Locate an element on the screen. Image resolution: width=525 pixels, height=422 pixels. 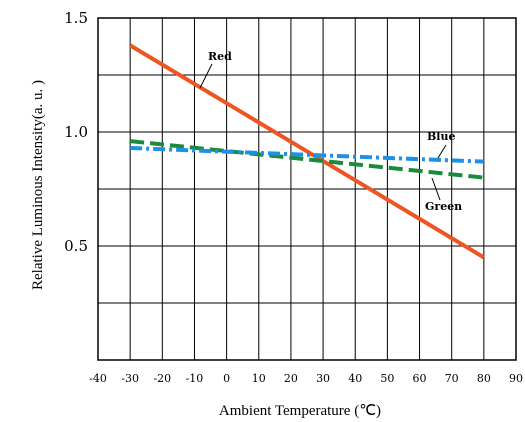
y-tick-label: 1.0 is located at coordinates (76, 132).